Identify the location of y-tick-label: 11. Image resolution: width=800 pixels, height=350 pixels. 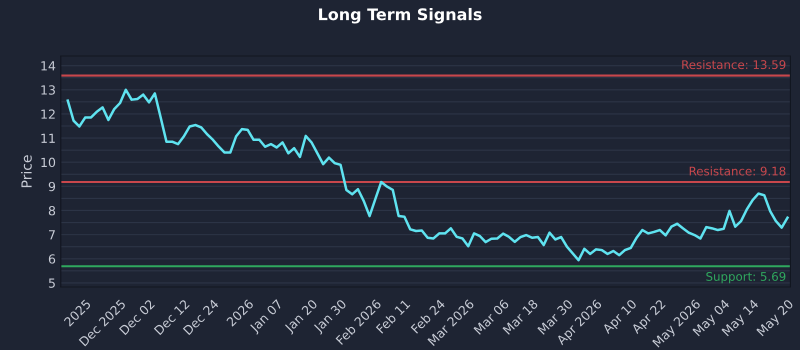
(48, 138).